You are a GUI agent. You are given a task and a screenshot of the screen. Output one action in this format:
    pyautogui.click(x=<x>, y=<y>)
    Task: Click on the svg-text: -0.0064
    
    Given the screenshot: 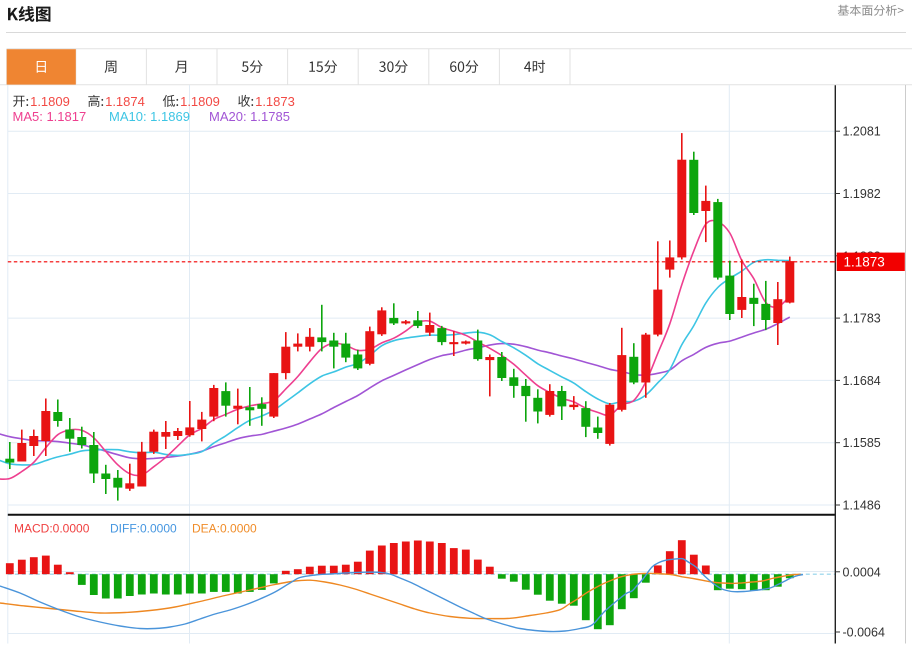 What is the action you would take?
    pyautogui.click(x=864, y=633)
    